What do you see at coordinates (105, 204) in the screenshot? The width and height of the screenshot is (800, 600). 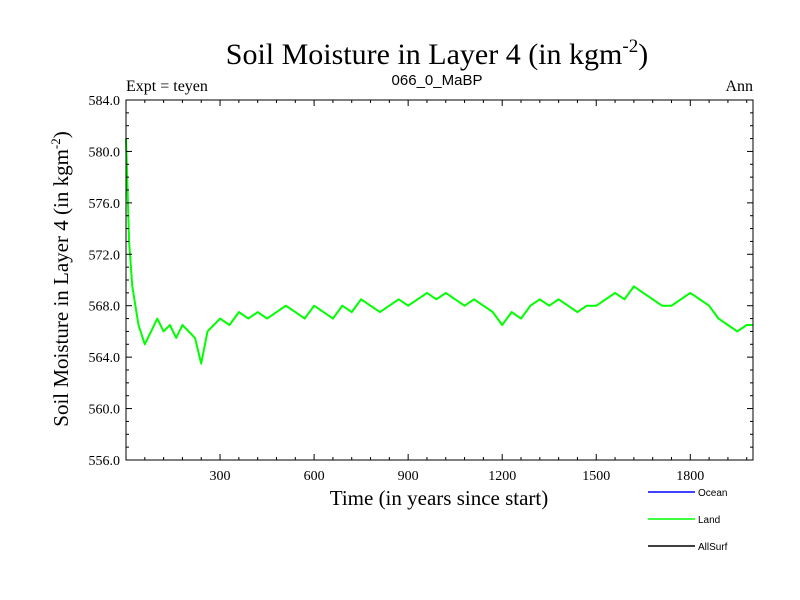 I see `y-tick-label: 576.0` at bounding box center [105, 204].